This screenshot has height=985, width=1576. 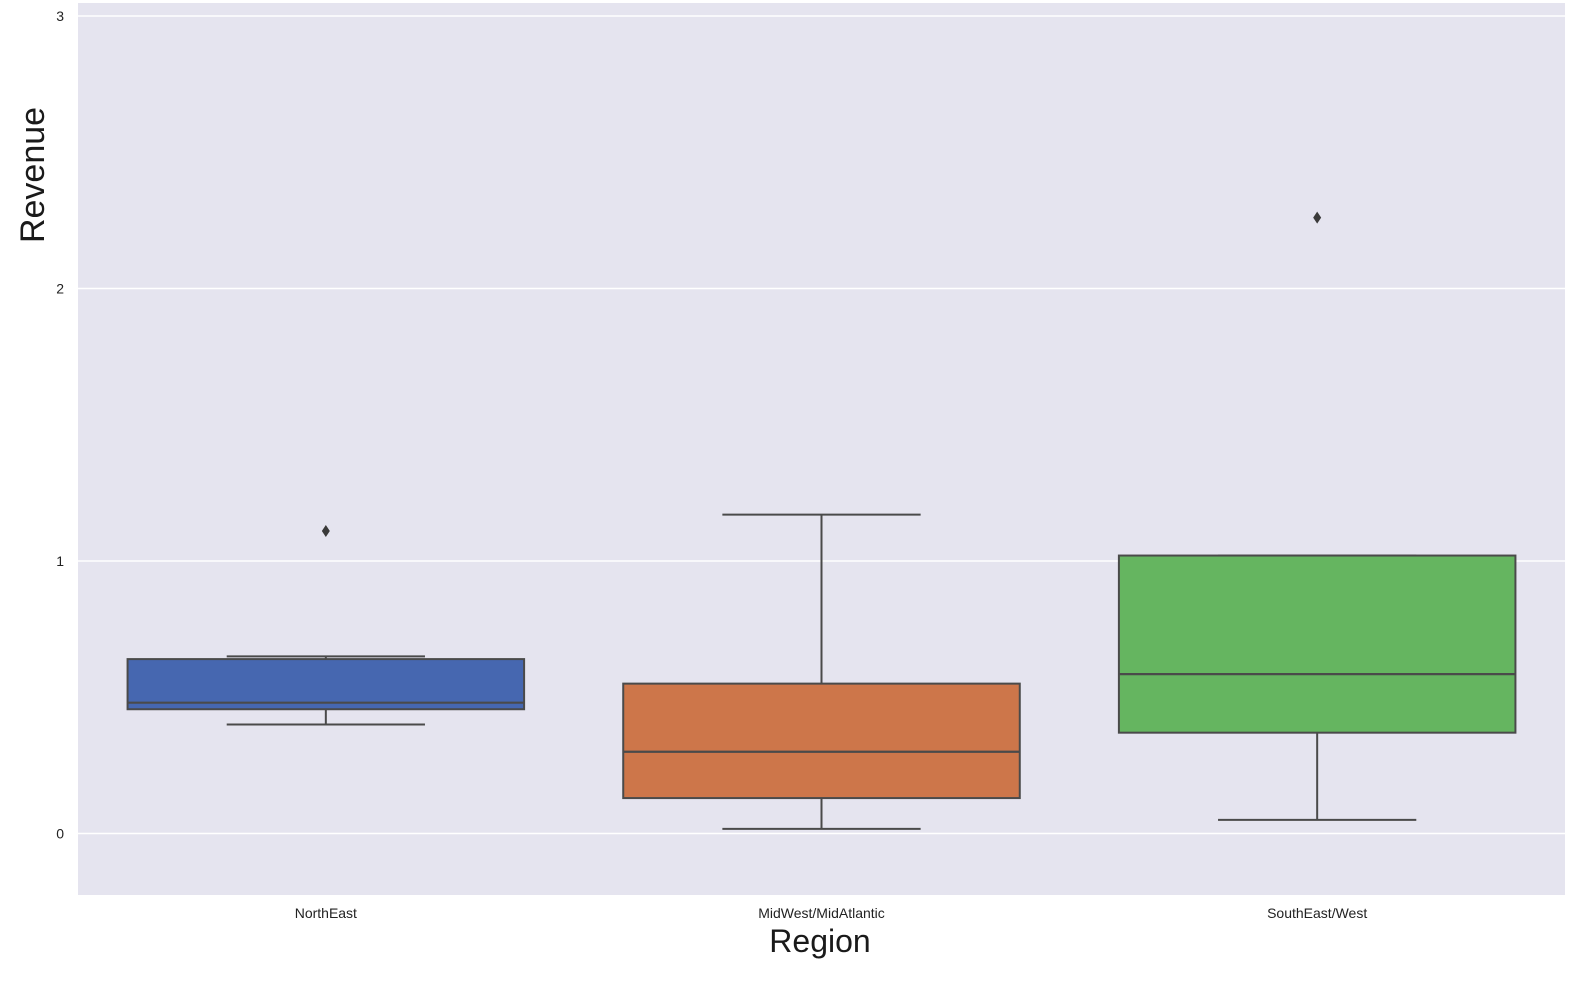 I want to click on y-tick-label: 3, so click(x=60, y=16).